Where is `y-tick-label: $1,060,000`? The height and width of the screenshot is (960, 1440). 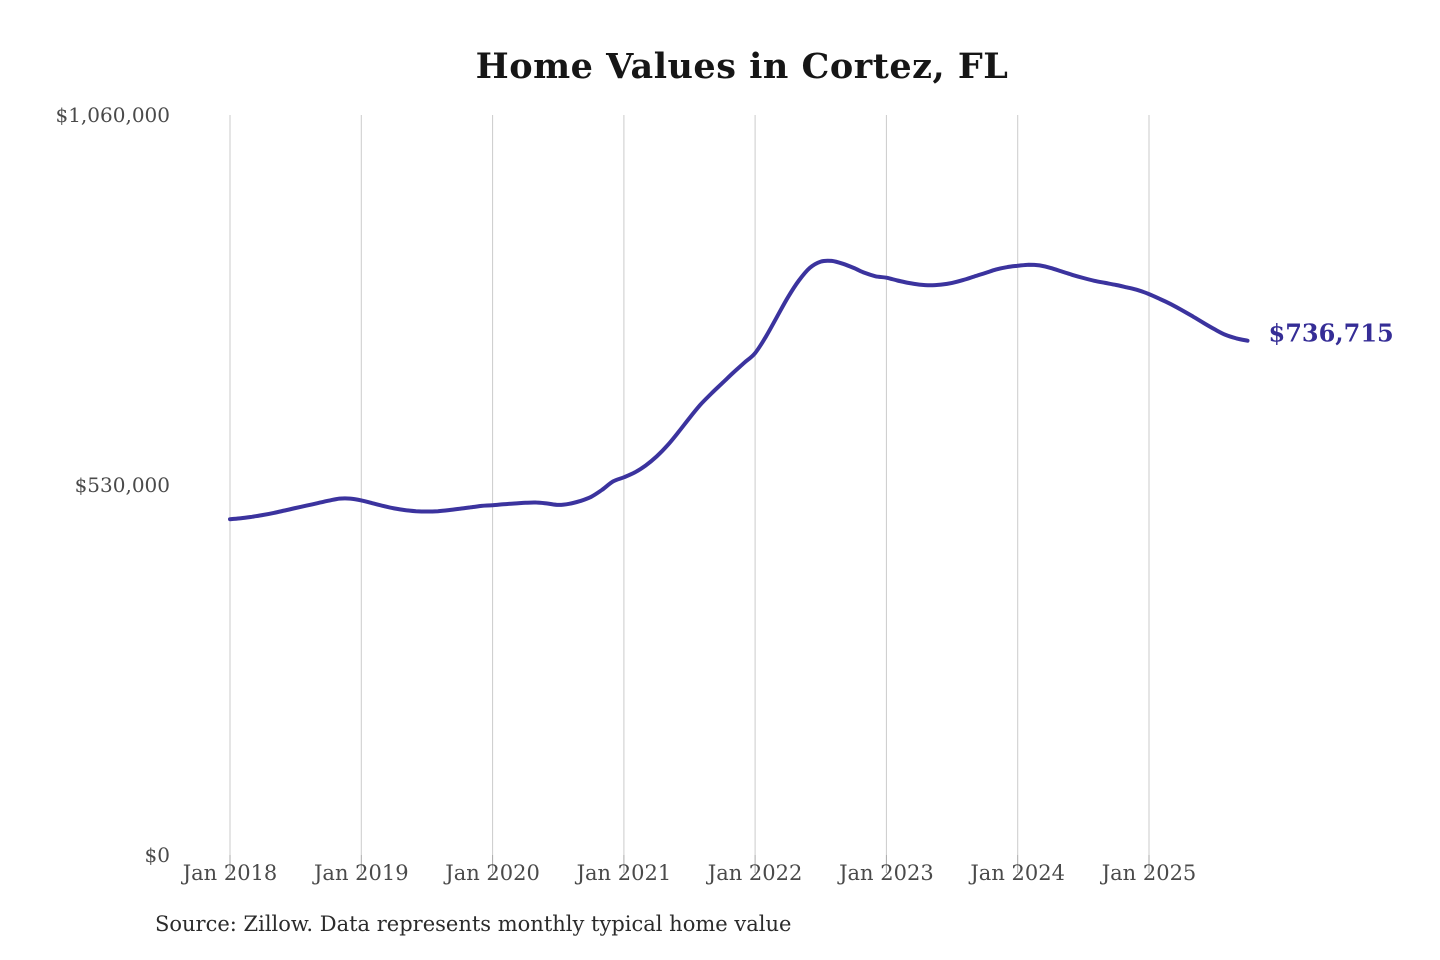
y-tick-label: $1,060,000 is located at coordinates (112, 115).